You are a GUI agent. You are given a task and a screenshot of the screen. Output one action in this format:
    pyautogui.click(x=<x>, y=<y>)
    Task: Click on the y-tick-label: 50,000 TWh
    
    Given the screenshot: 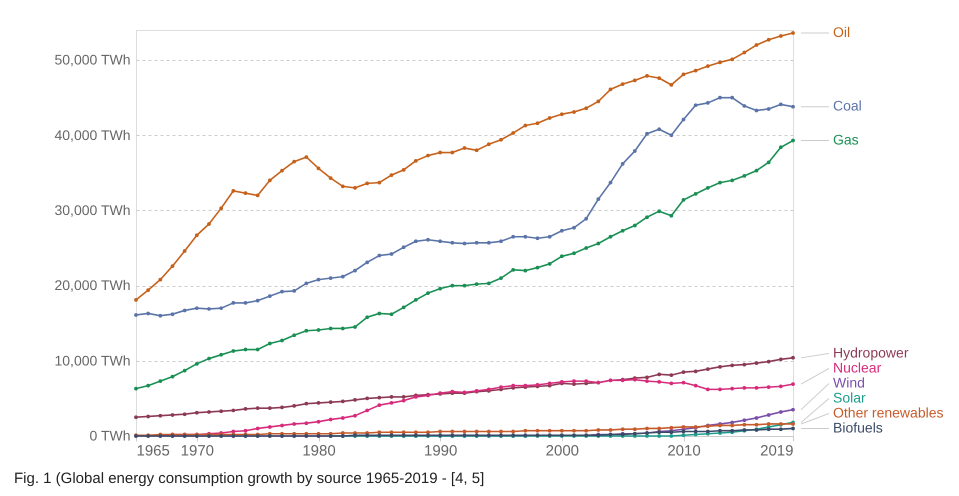 What is the action you would take?
    pyautogui.click(x=92, y=60)
    